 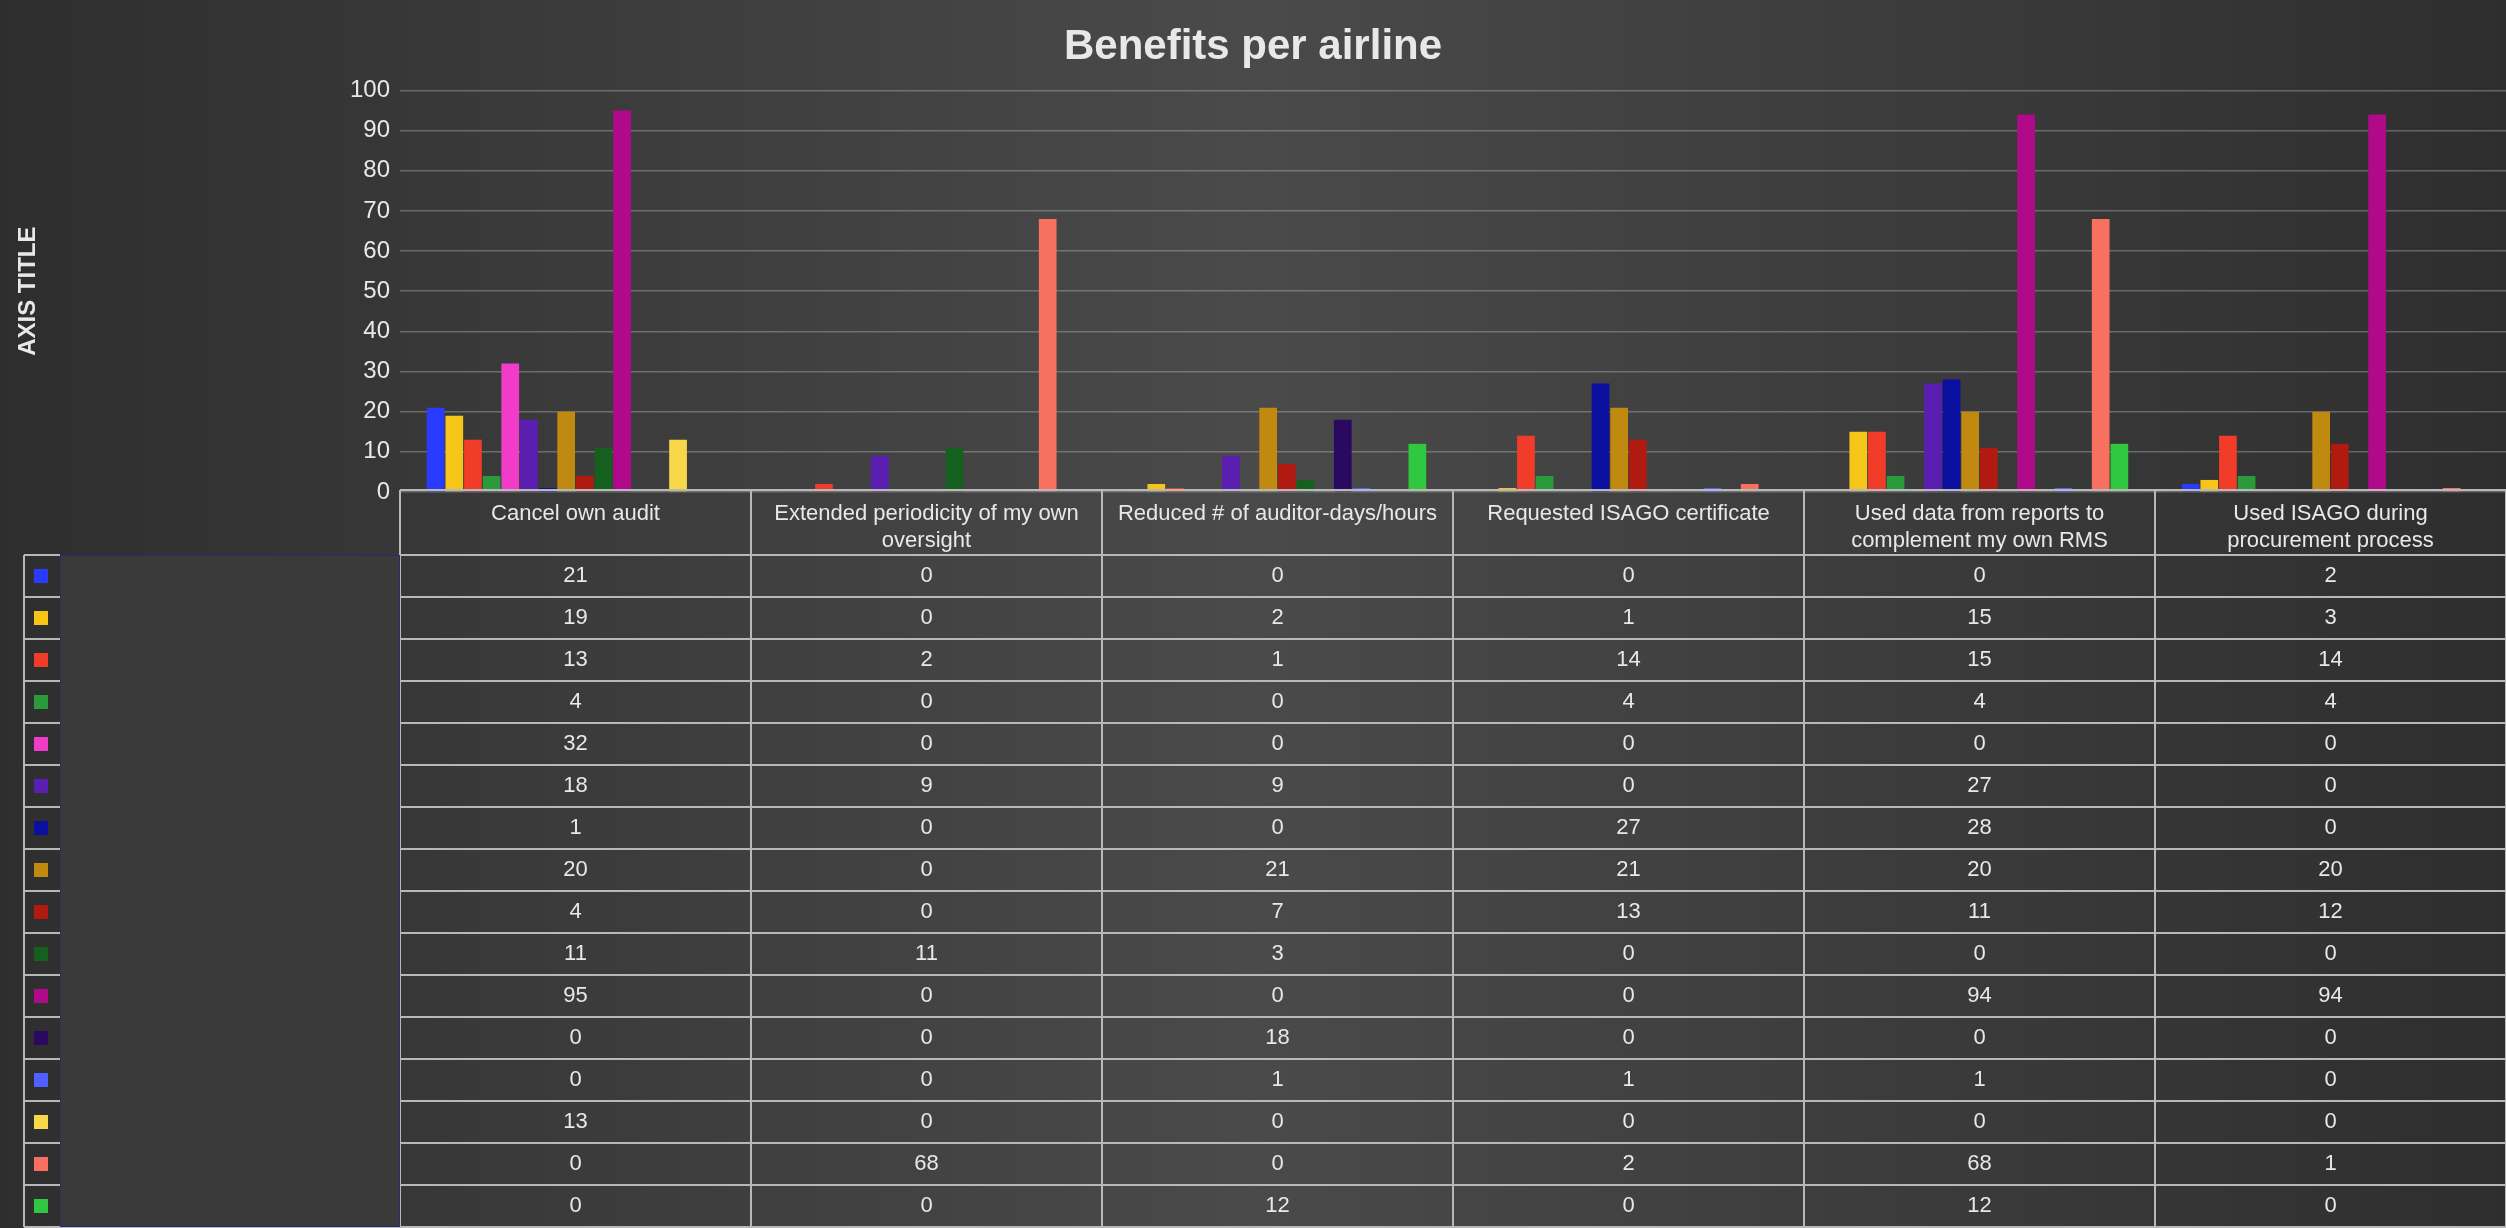 I want to click on data-label: 95, so click(x=575, y=995).